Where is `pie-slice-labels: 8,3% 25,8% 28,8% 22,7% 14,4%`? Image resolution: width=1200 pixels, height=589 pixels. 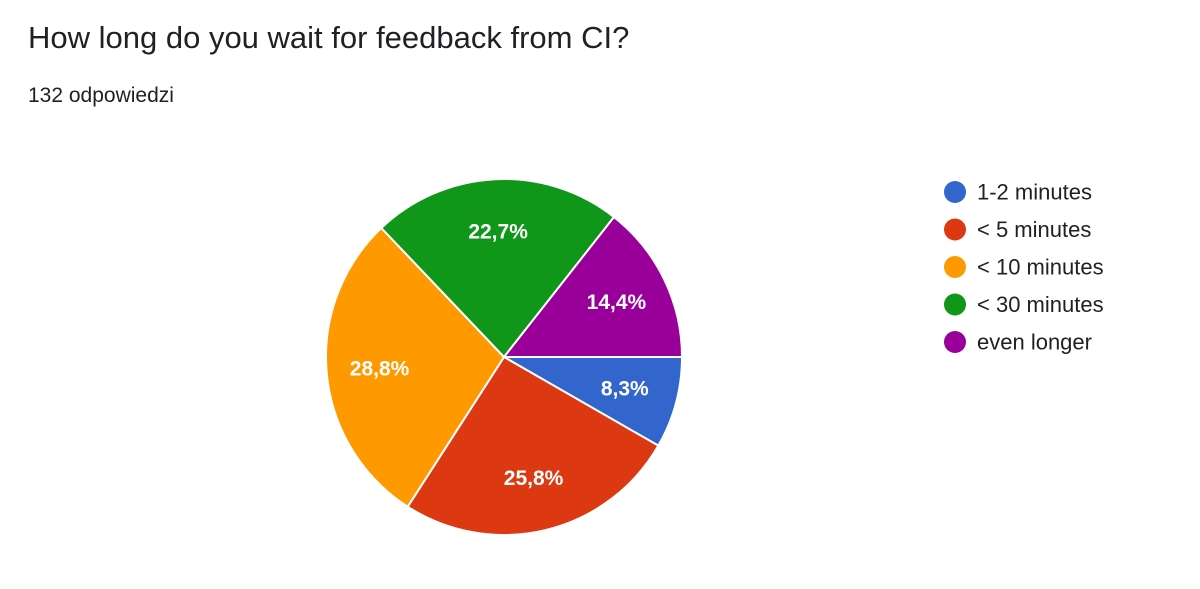 pie-slice-labels: 8,3% 25,8% 28,8% 22,7% 14,4% is located at coordinates (499, 355).